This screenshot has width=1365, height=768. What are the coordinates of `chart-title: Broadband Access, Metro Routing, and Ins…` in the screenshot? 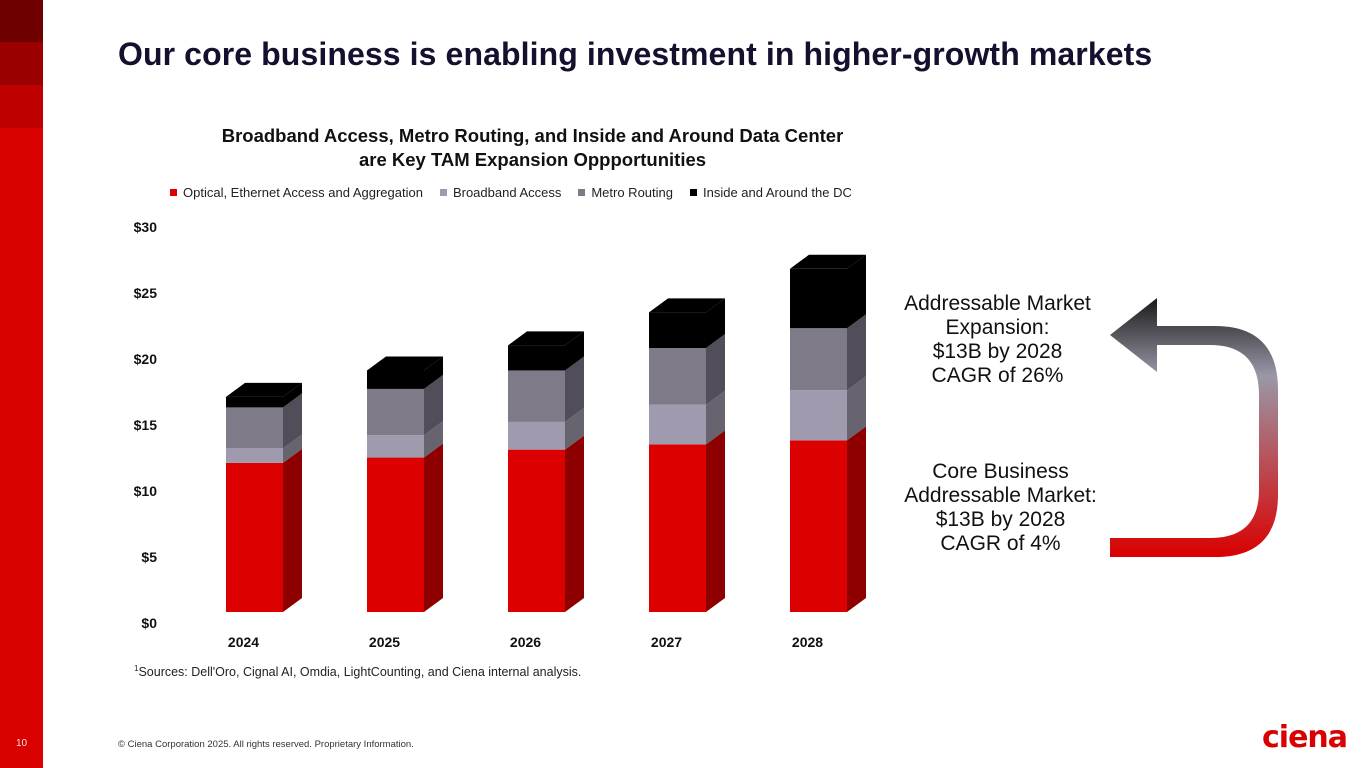 It's located at (532, 148).